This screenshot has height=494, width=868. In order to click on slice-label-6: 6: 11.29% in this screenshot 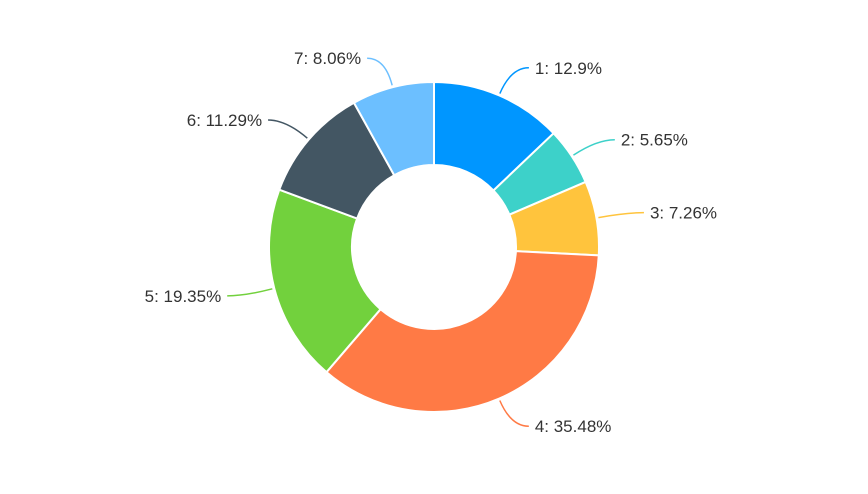, I will do `click(224, 120)`.